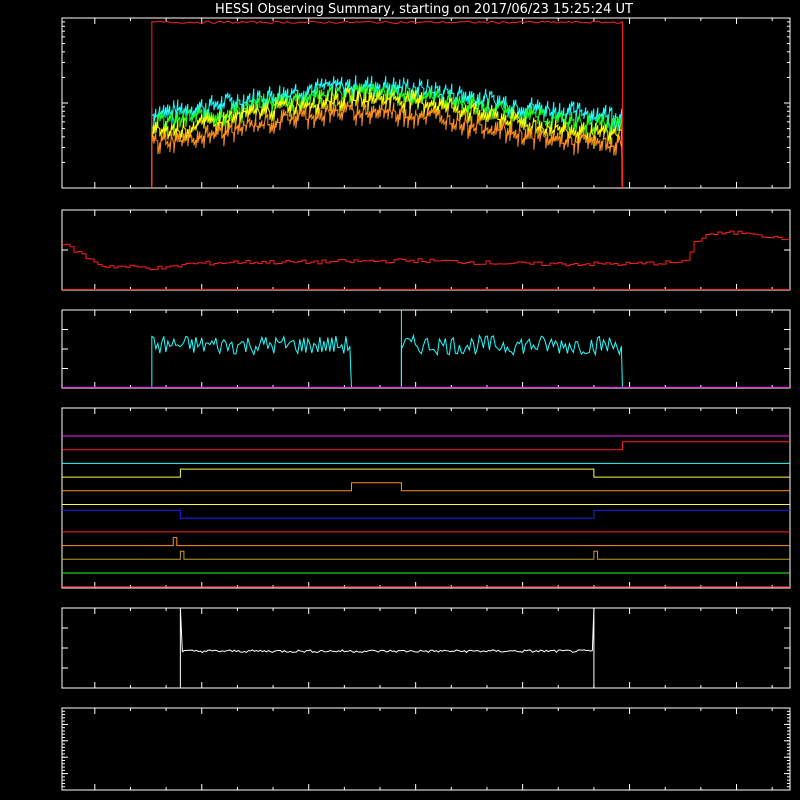 The image size is (800, 800). Describe the element at coordinates (387, 647) in the screenshot. I see `series-line-sas` at that location.